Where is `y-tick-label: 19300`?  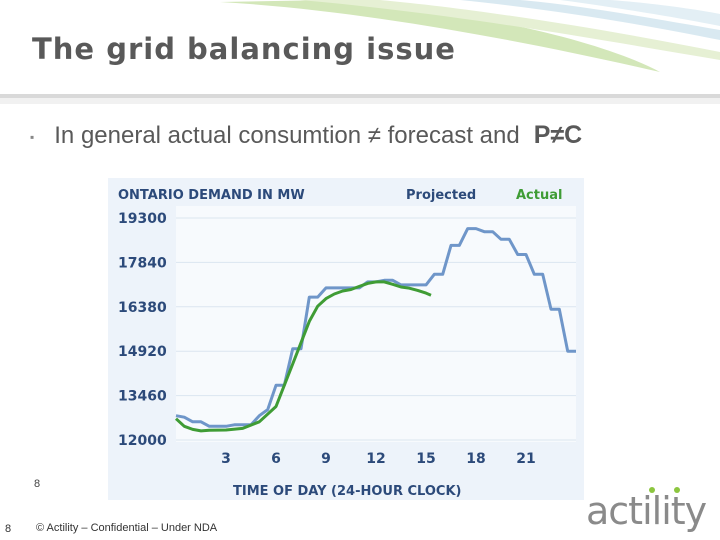 y-tick-label: 19300 is located at coordinates (142, 219).